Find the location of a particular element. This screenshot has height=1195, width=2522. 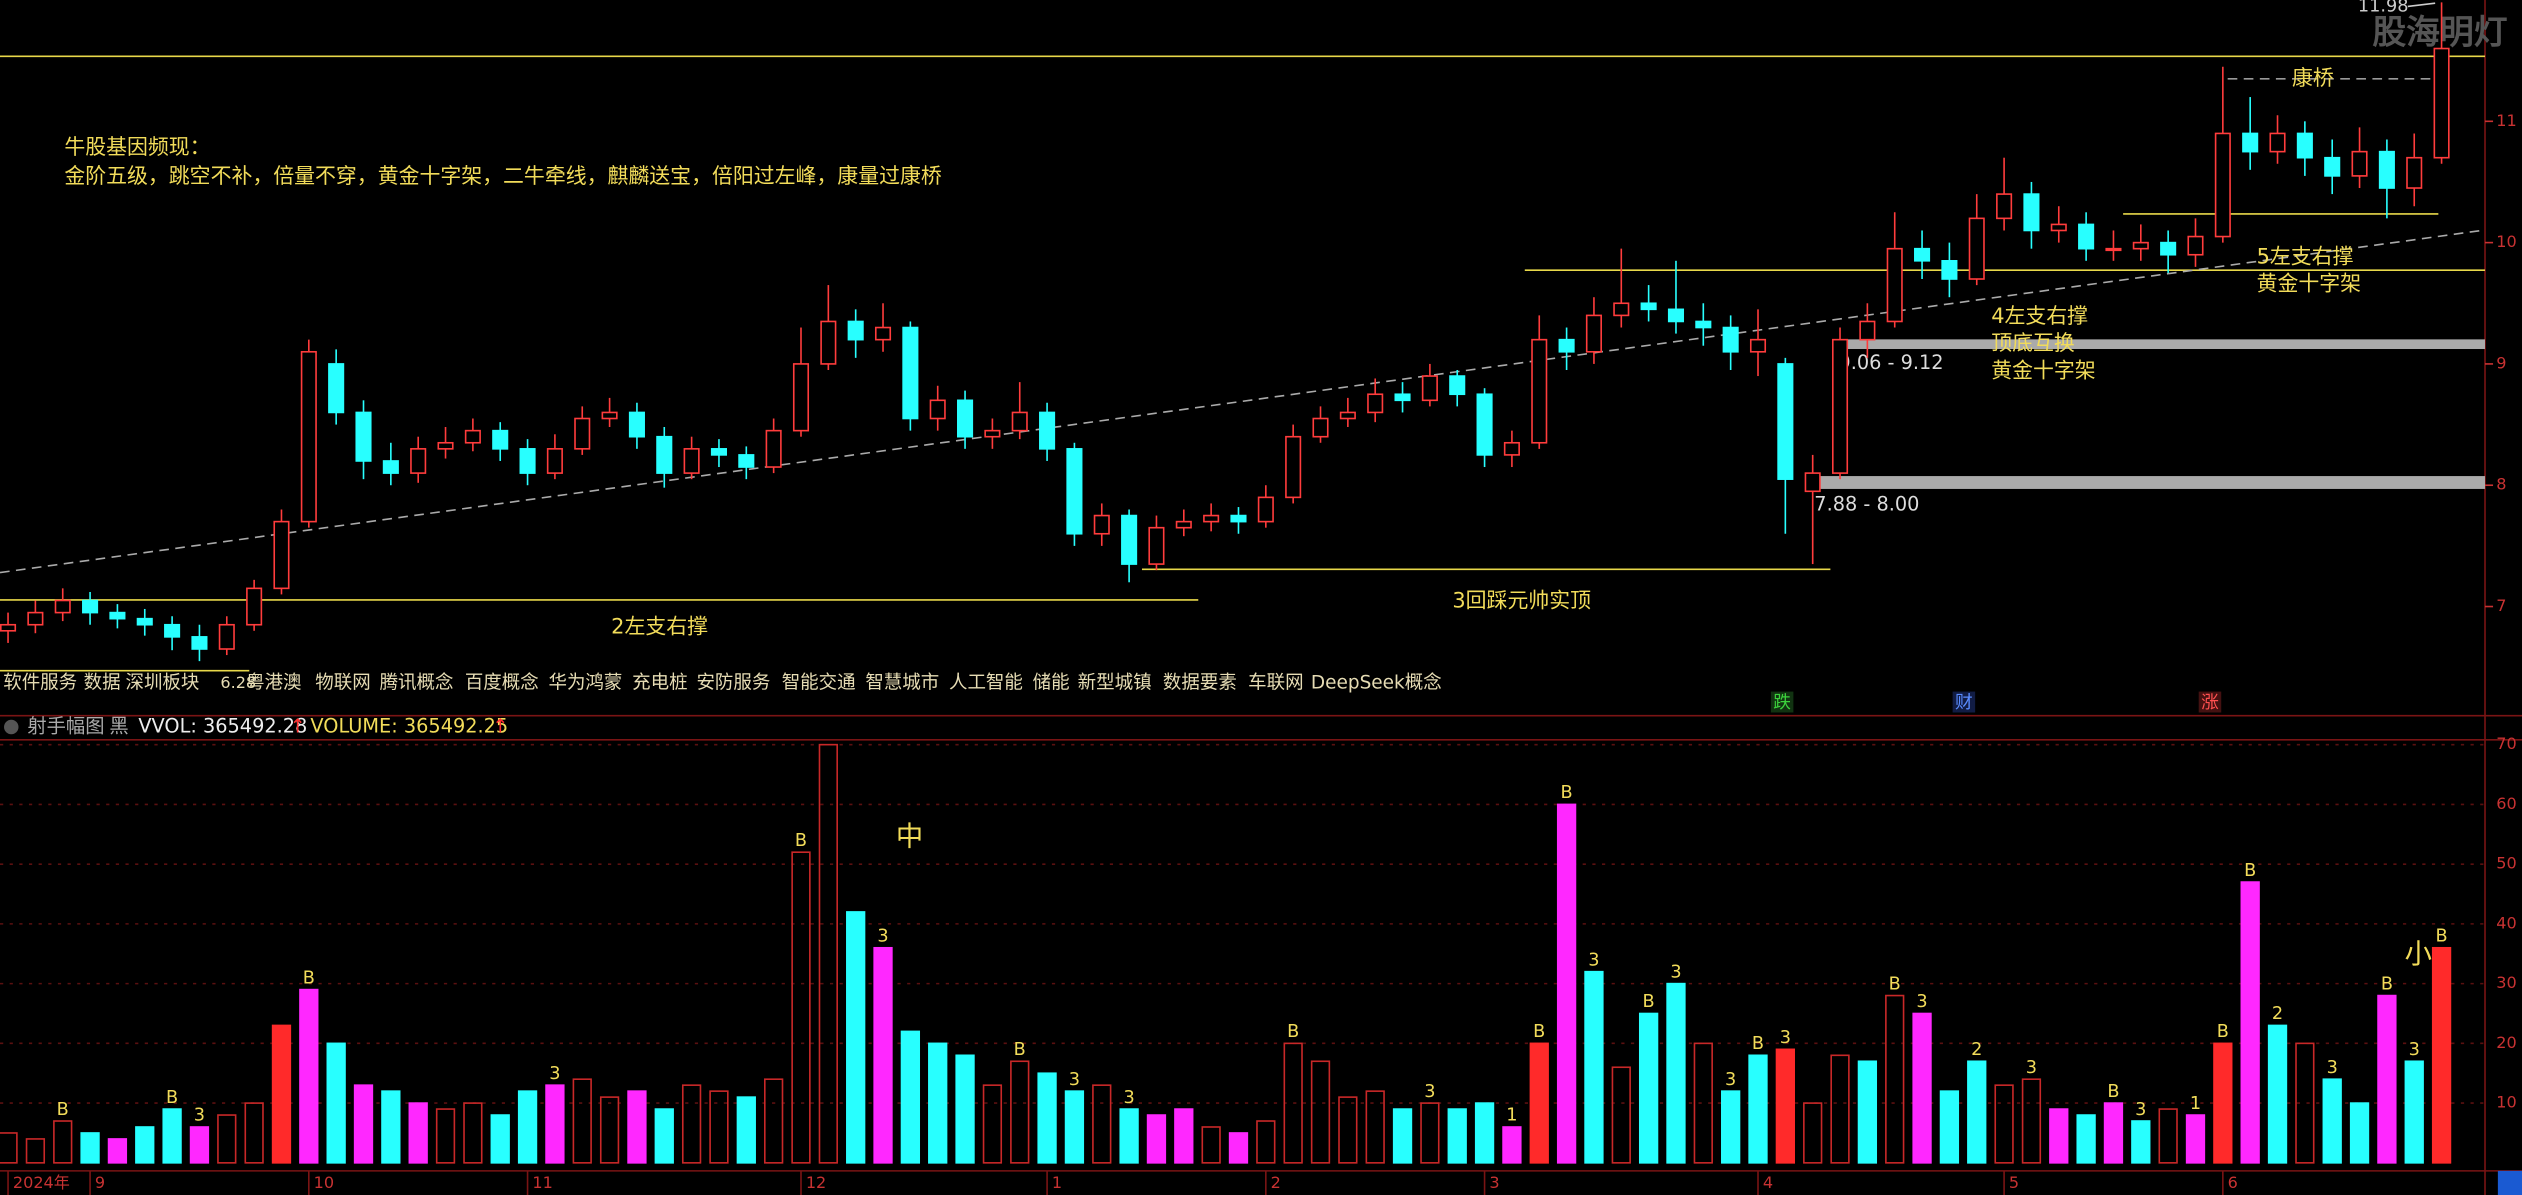

x-tick-label: 2024年 is located at coordinates (41, 1182).